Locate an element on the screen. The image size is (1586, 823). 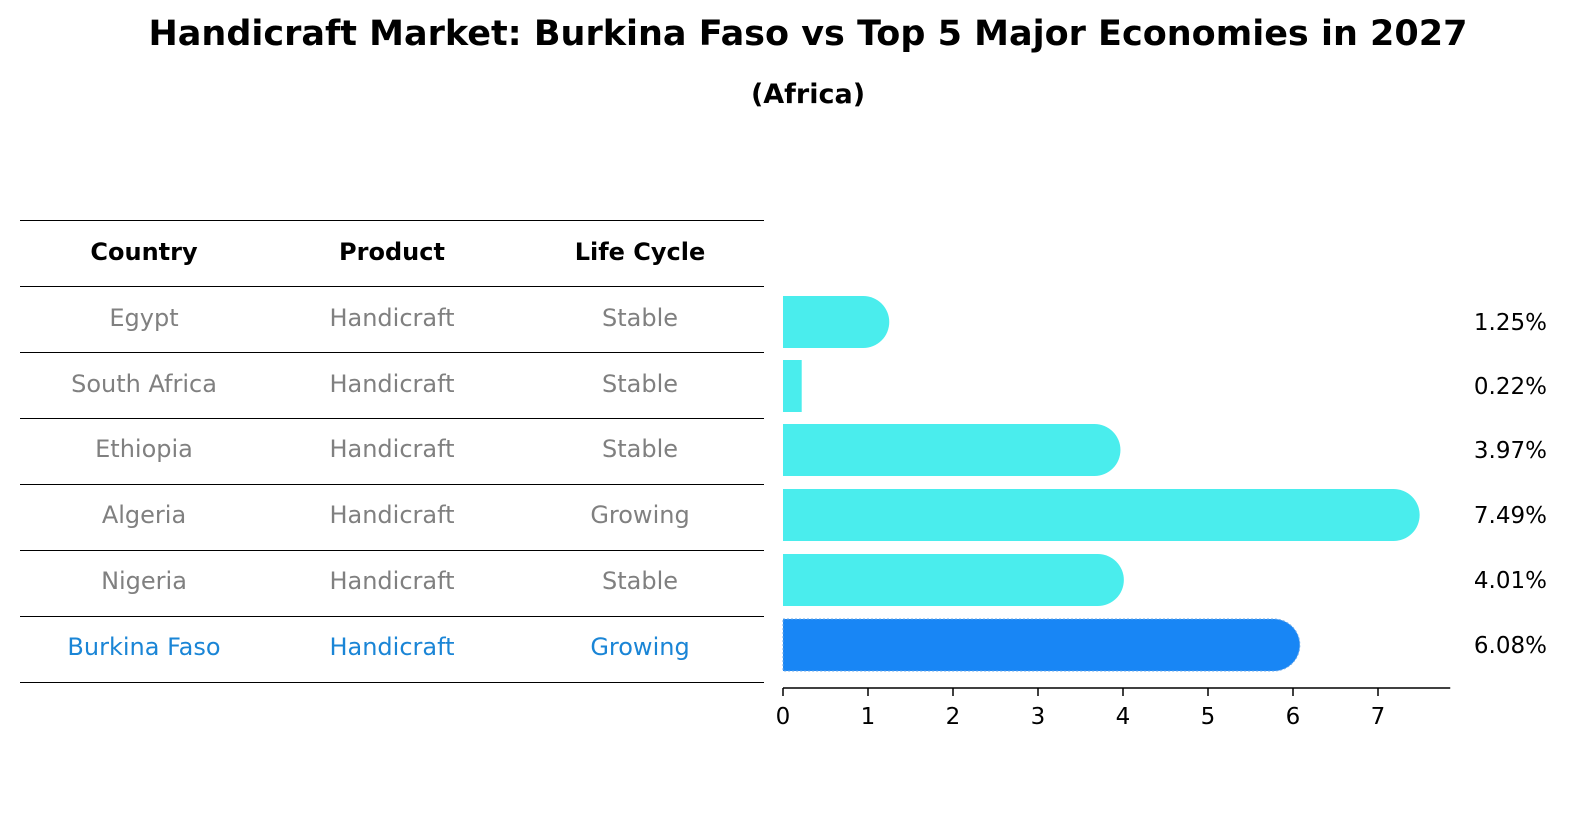
bar-egypt is located at coordinates (836, 322).